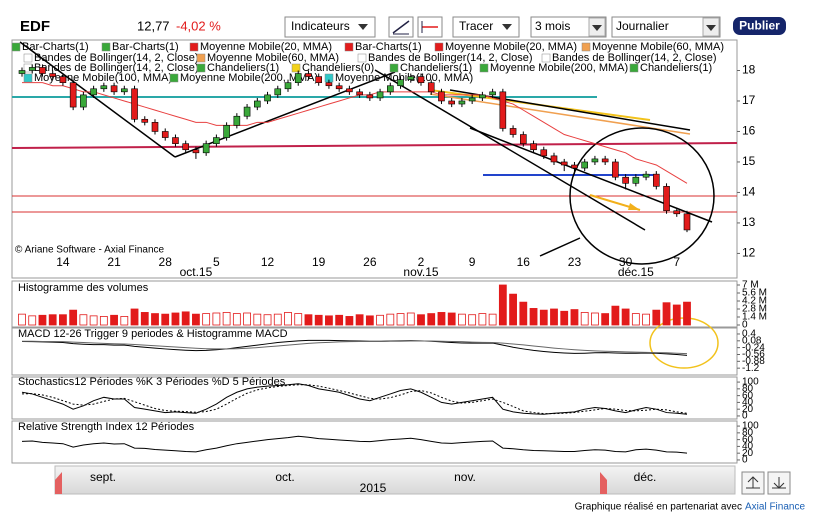 The height and width of the screenshot is (520, 820). I want to click on x-tick-label: 28, so click(166, 262).